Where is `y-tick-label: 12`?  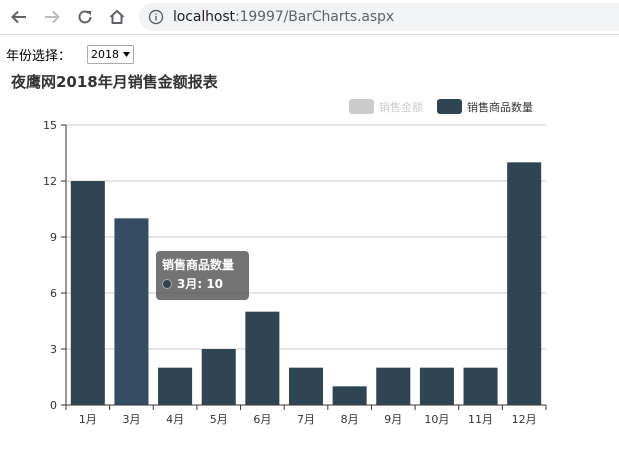
y-tick-label: 12 is located at coordinates (50, 181).